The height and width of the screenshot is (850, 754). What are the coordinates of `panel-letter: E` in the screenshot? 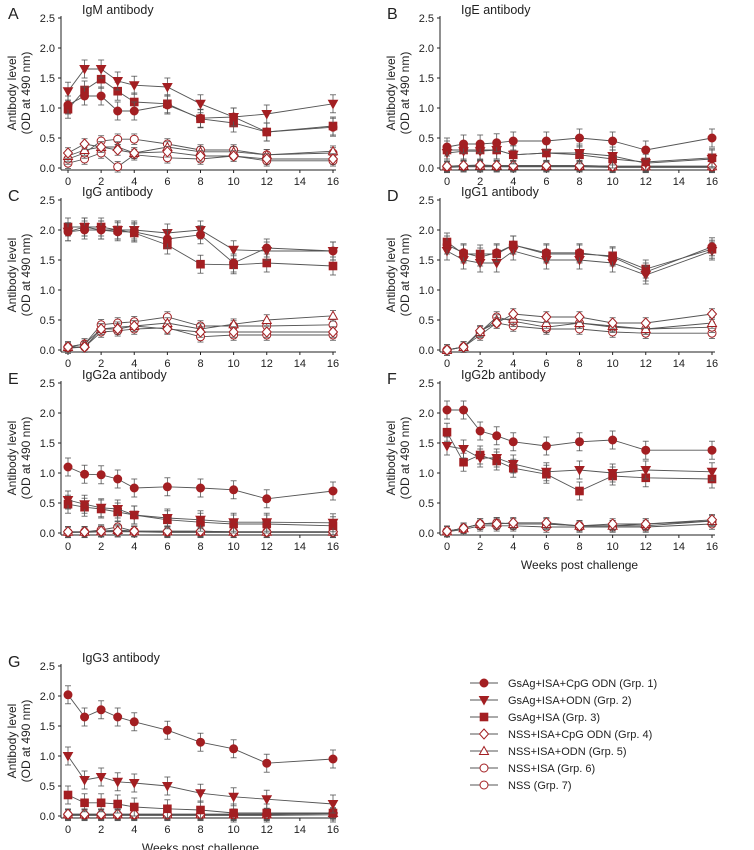 It's located at (13, 379).